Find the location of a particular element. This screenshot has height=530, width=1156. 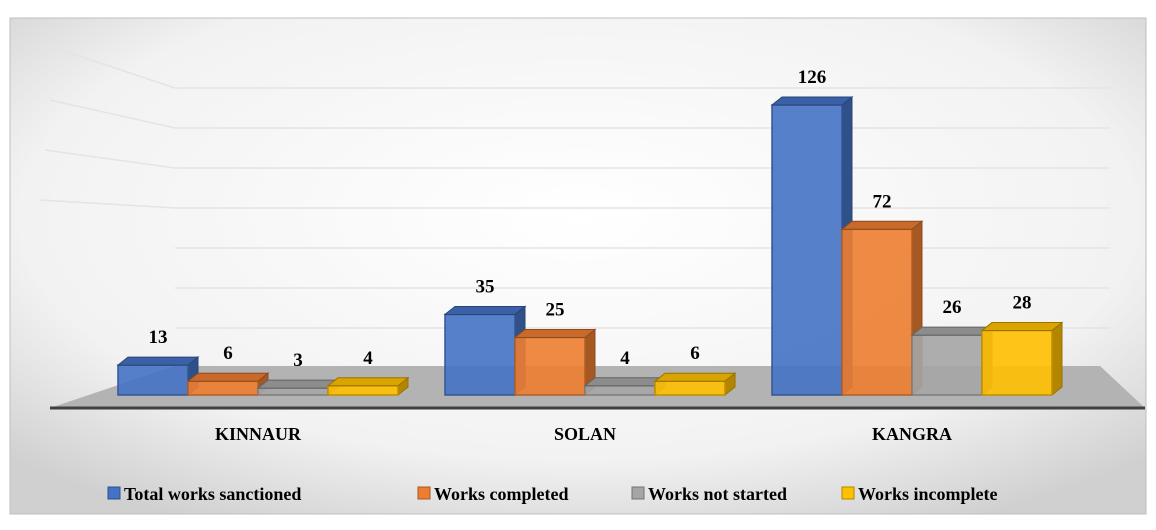

data-label: 28 is located at coordinates (1022, 303).